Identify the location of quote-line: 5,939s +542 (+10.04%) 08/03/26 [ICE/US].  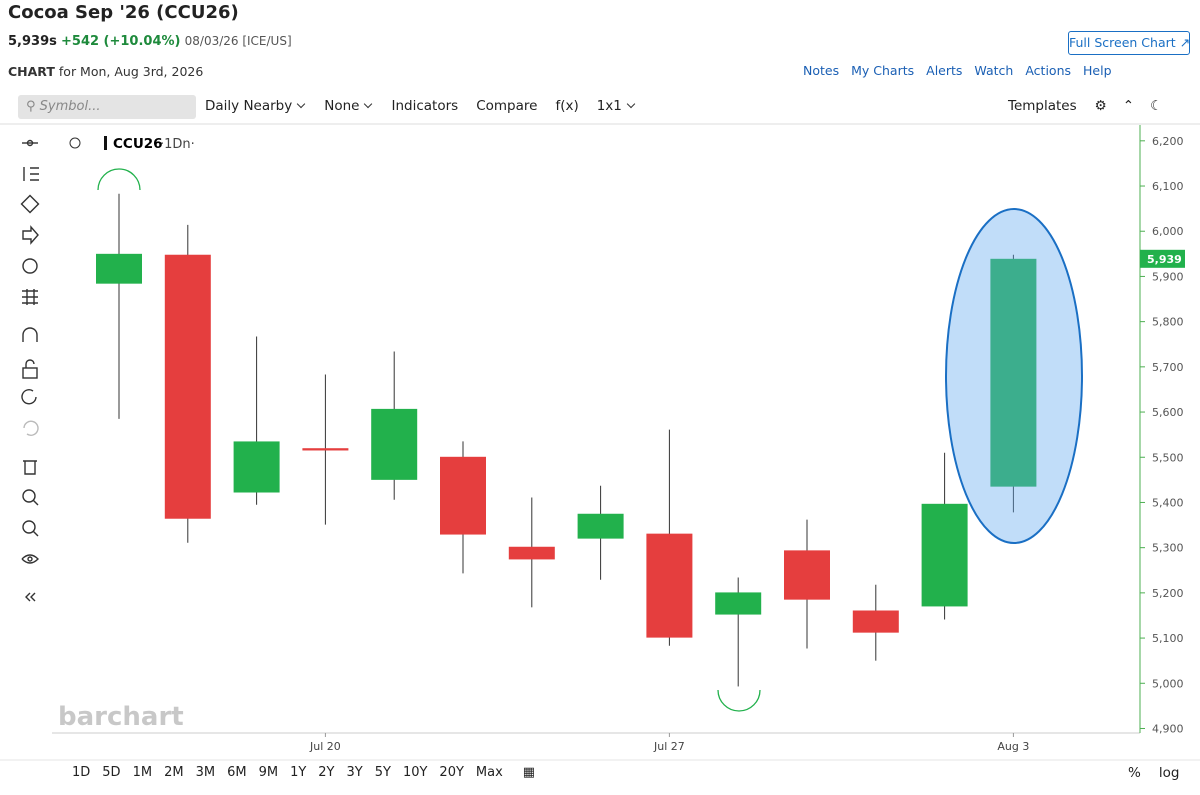
(150, 41).